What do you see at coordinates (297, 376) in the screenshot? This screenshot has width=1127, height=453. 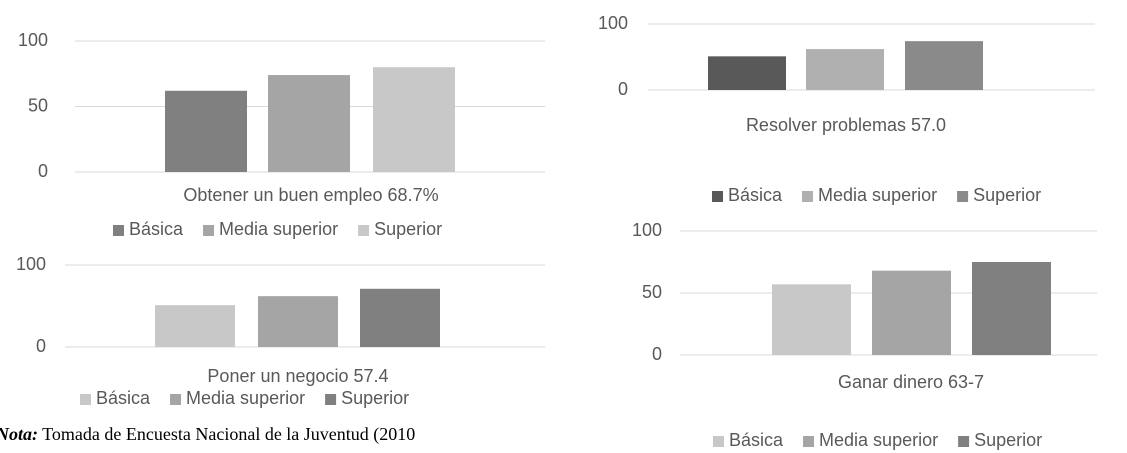 I see `chart-title: Poner un negocio 57.4` at bounding box center [297, 376].